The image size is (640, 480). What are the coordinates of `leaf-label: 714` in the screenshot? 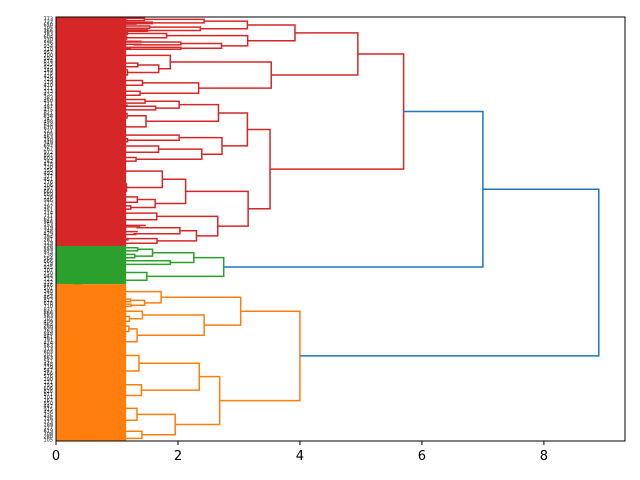 It's located at (48, 213).